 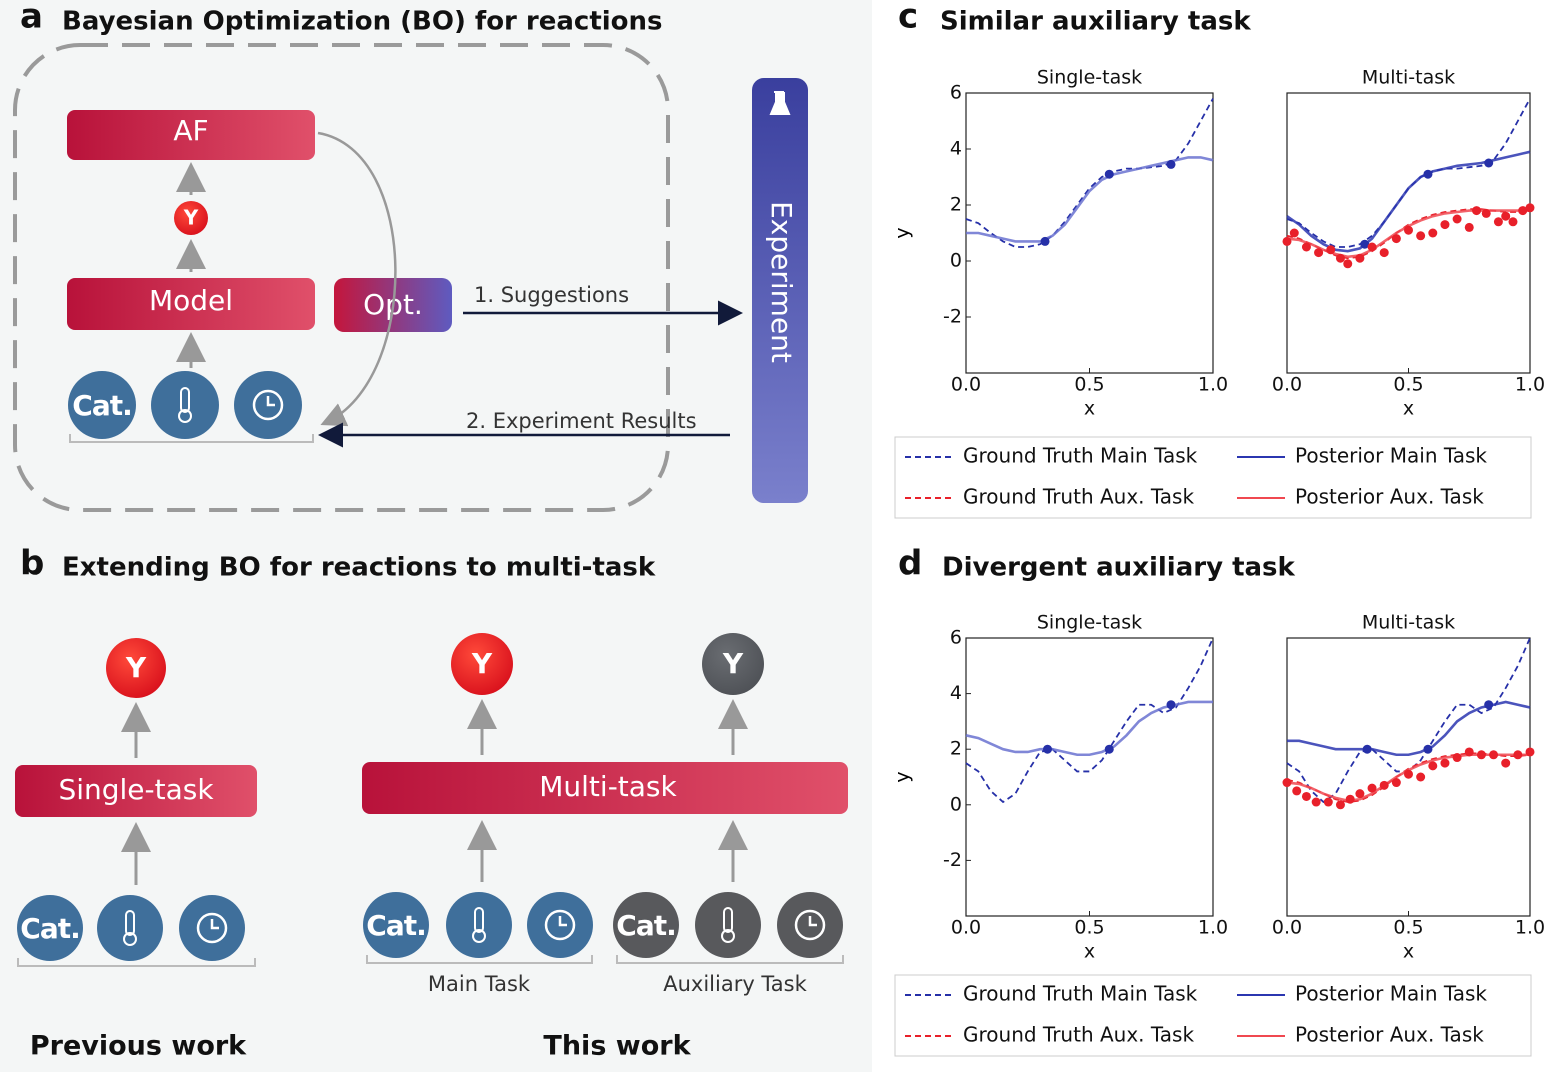 What do you see at coordinates (966, 385) in the screenshot?
I see `x-tick-label: 0.0` at bounding box center [966, 385].